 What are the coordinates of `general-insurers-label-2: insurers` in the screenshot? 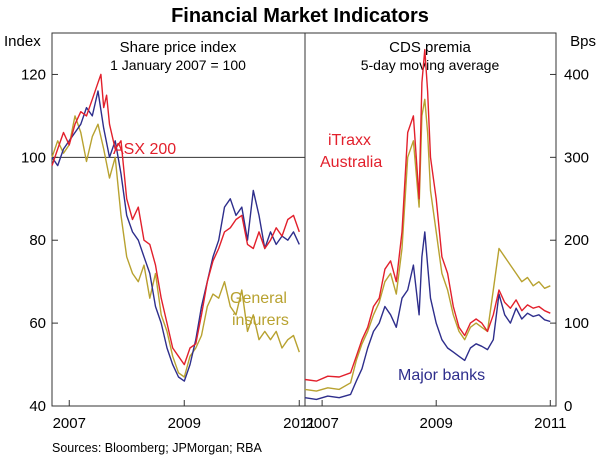 It's located at (260, 320).